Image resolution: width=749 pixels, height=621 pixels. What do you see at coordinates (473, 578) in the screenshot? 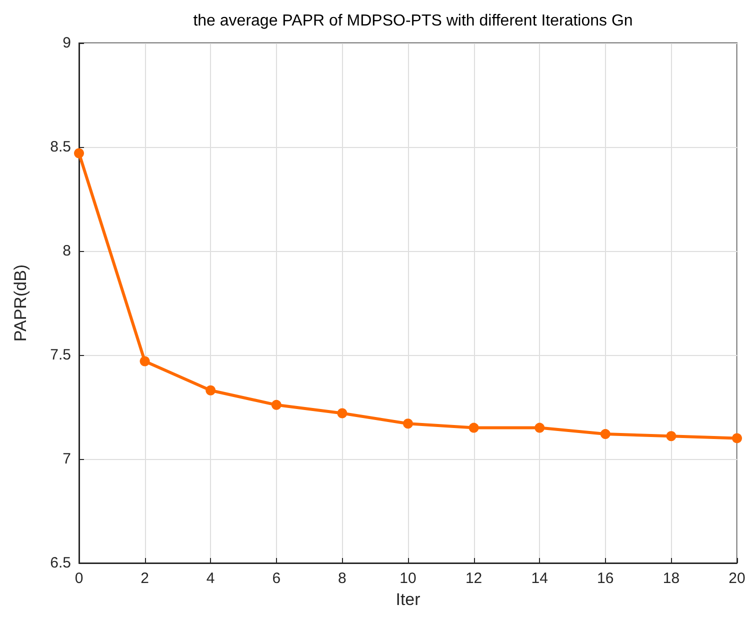
I see `x-tick-label: 12` at bounding box center [473, 578].